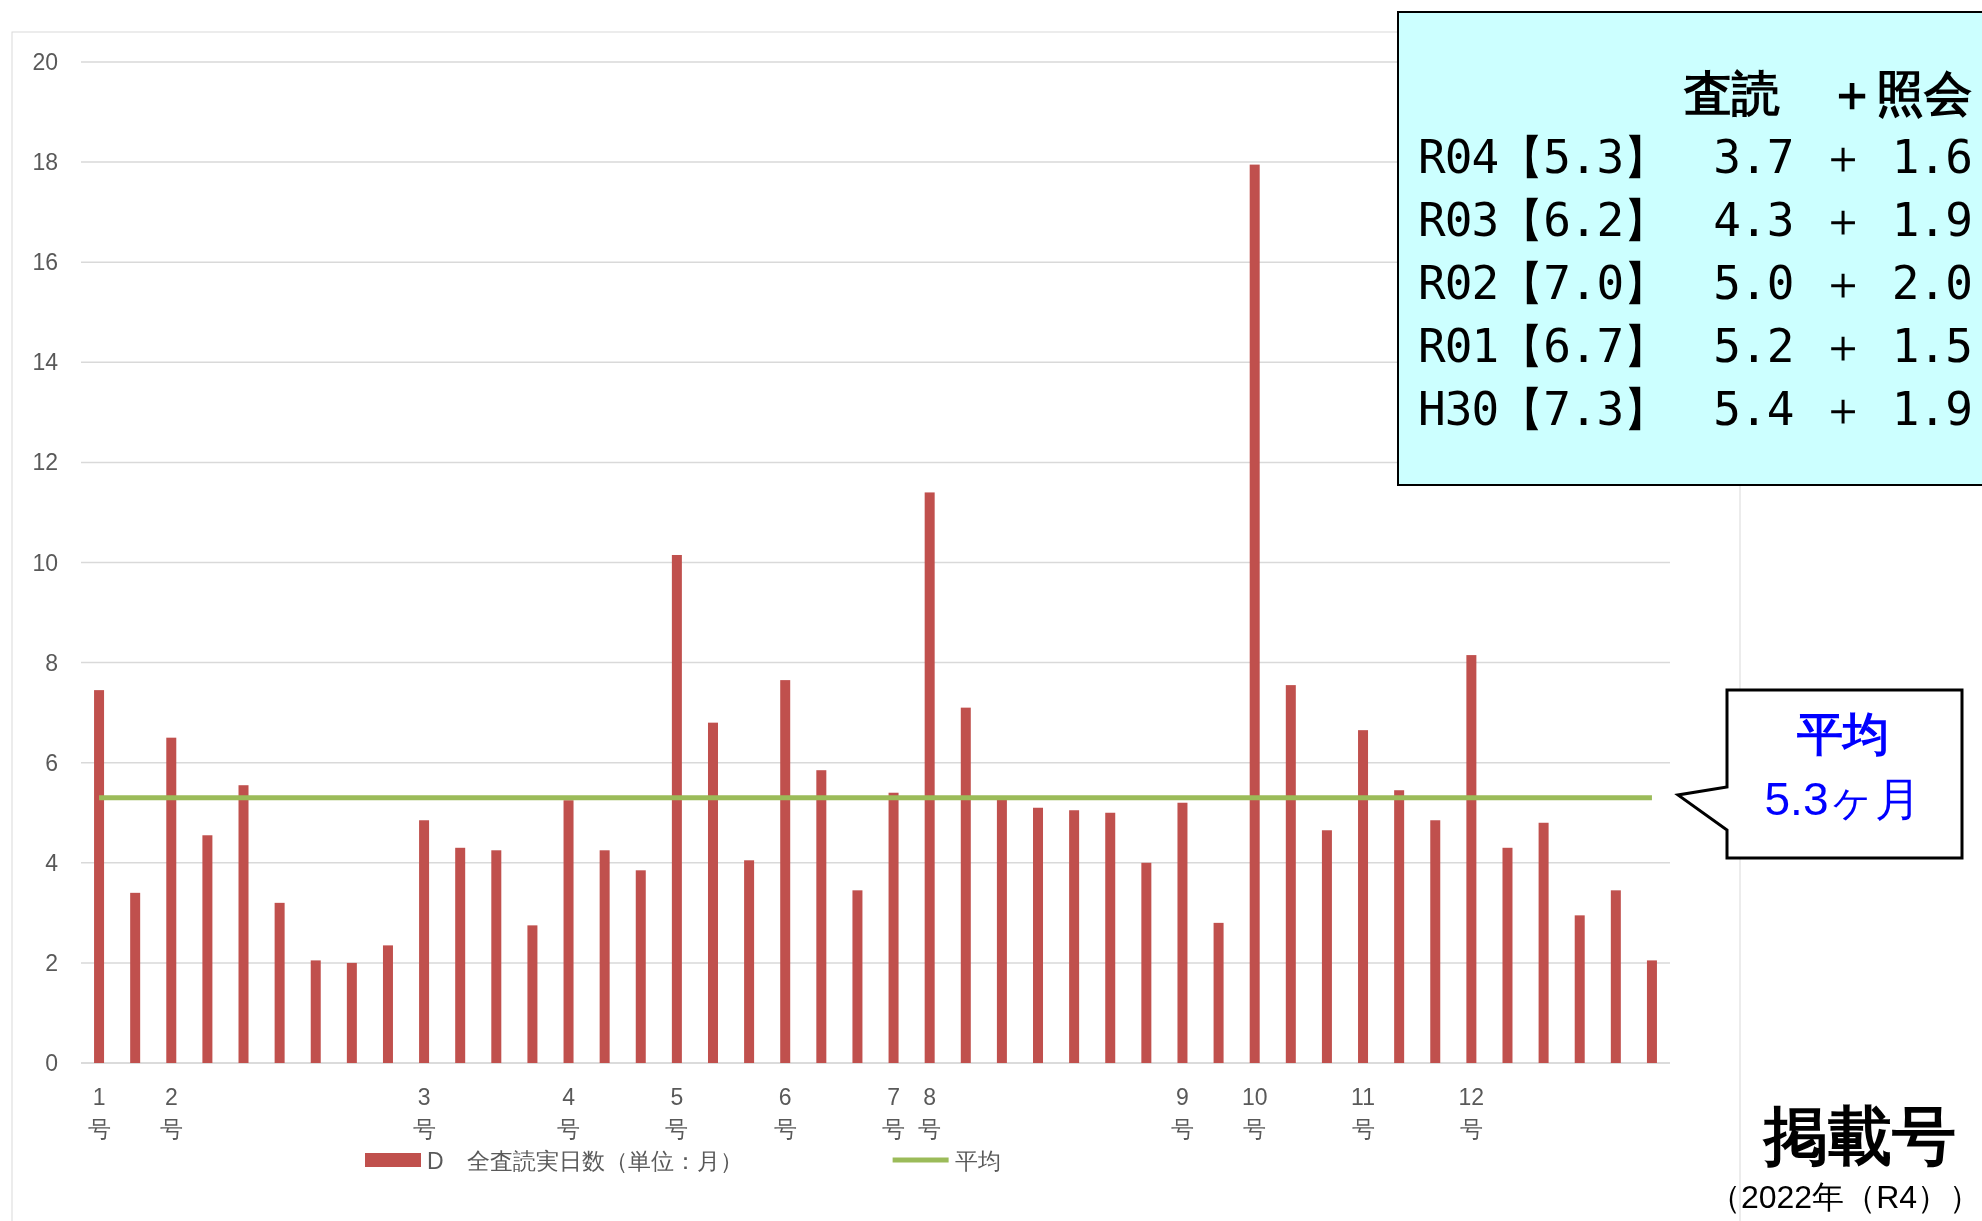  What do you see at coordinates (1695, 283) in the screenshot?
I see `annotation: R02【7.0】 5.0 ＋ 2.0` at bounding box center [1695, 283].